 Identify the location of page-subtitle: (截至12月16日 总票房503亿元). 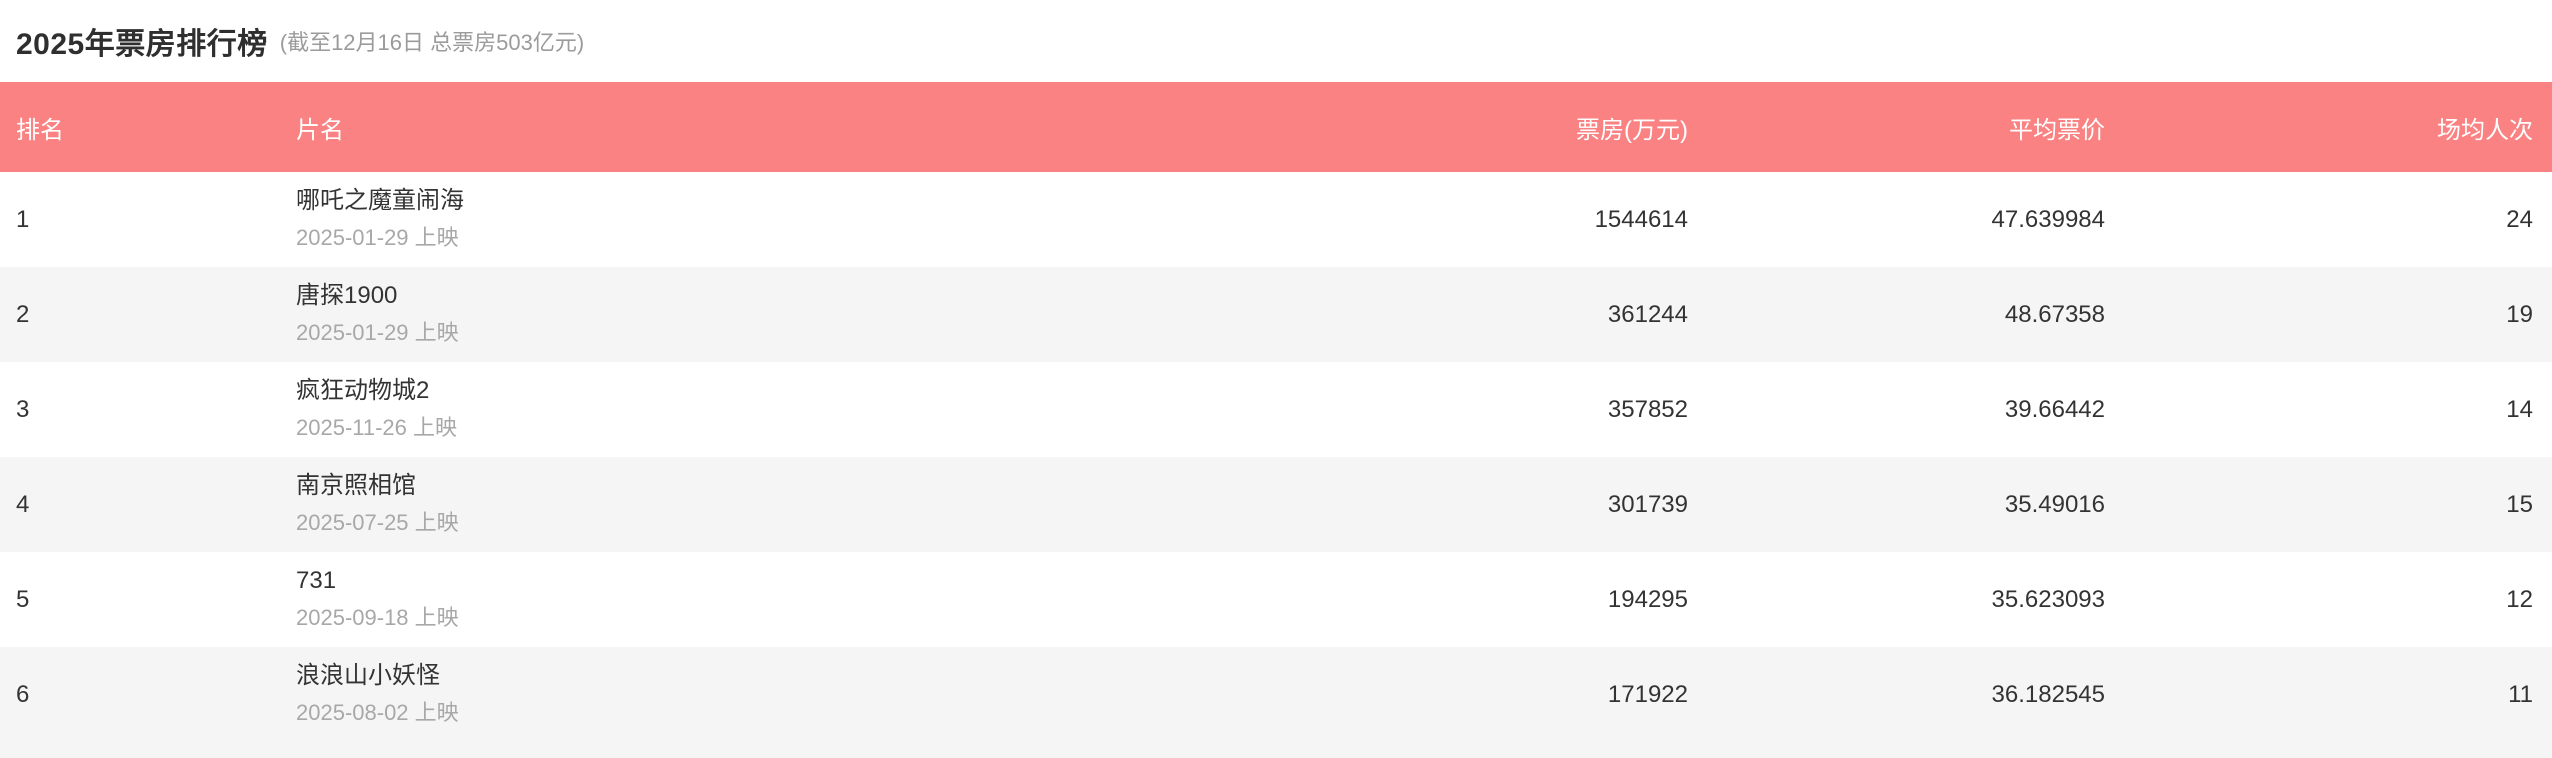
(432, 42).